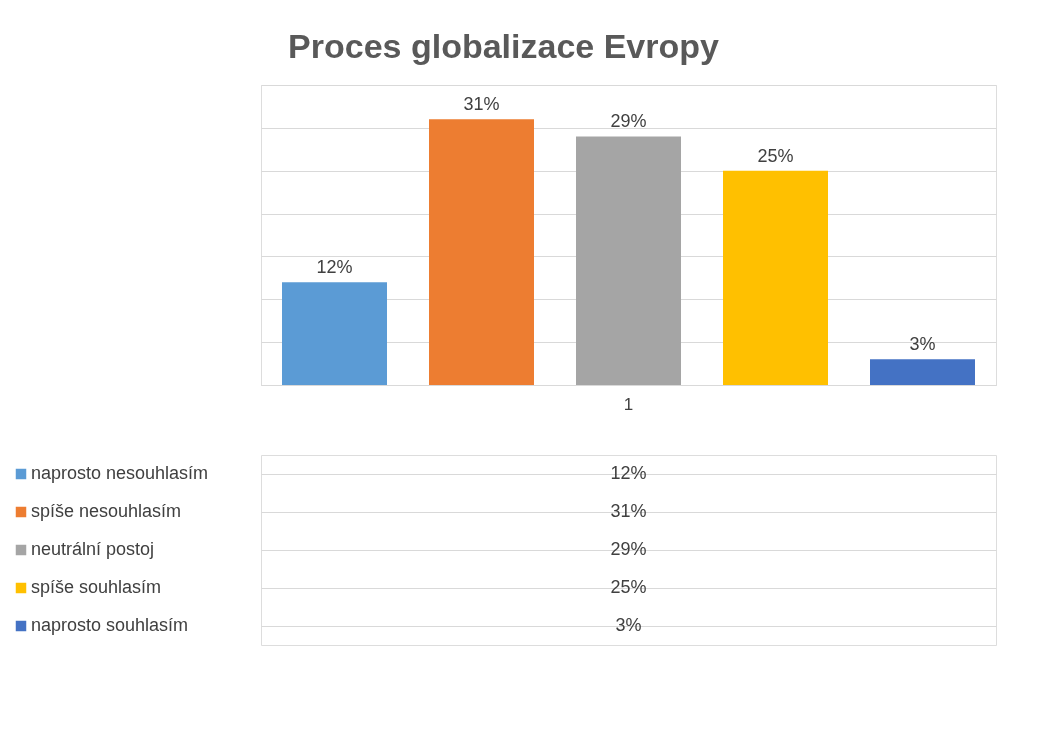  What do you see at coordinates (110, 625) in the screenshot?
I see `legend-label: naprosto souhlasím` at bounding box center [110, 625].